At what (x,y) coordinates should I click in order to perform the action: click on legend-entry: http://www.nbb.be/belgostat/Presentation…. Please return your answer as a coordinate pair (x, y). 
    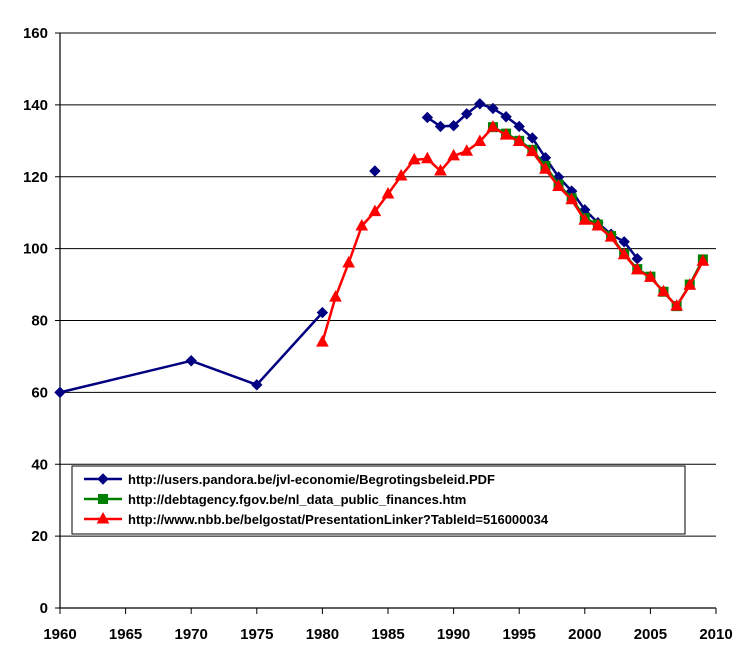
    Looking at the image, I should click on (338, 519).